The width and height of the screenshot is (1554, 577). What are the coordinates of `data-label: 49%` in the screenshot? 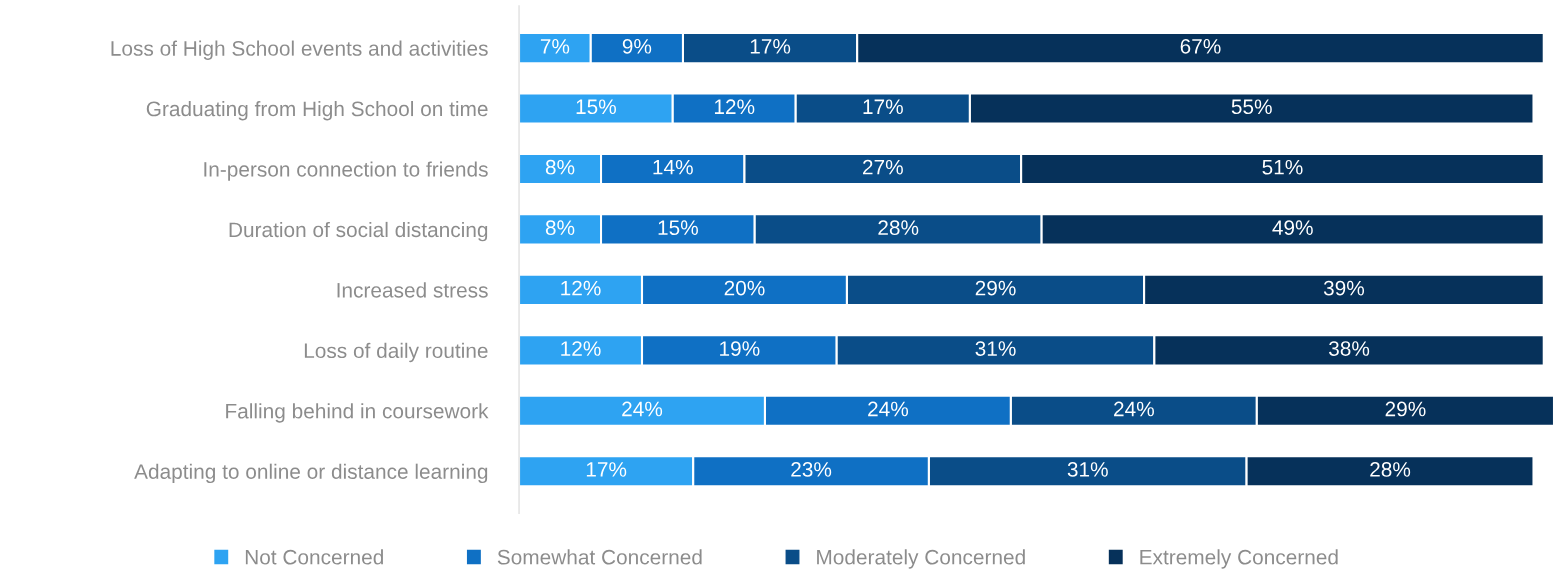 It's located at (1292, 228).